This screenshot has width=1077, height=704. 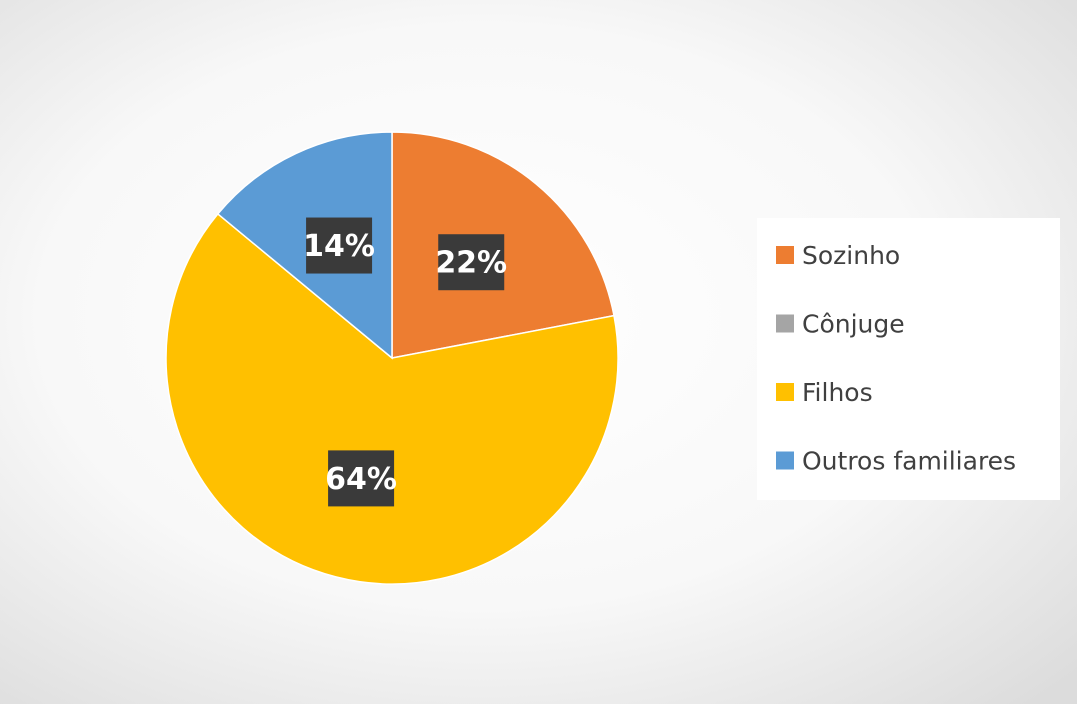 I want to click on legend-label: Sozinho, so click(x=851, y=255).